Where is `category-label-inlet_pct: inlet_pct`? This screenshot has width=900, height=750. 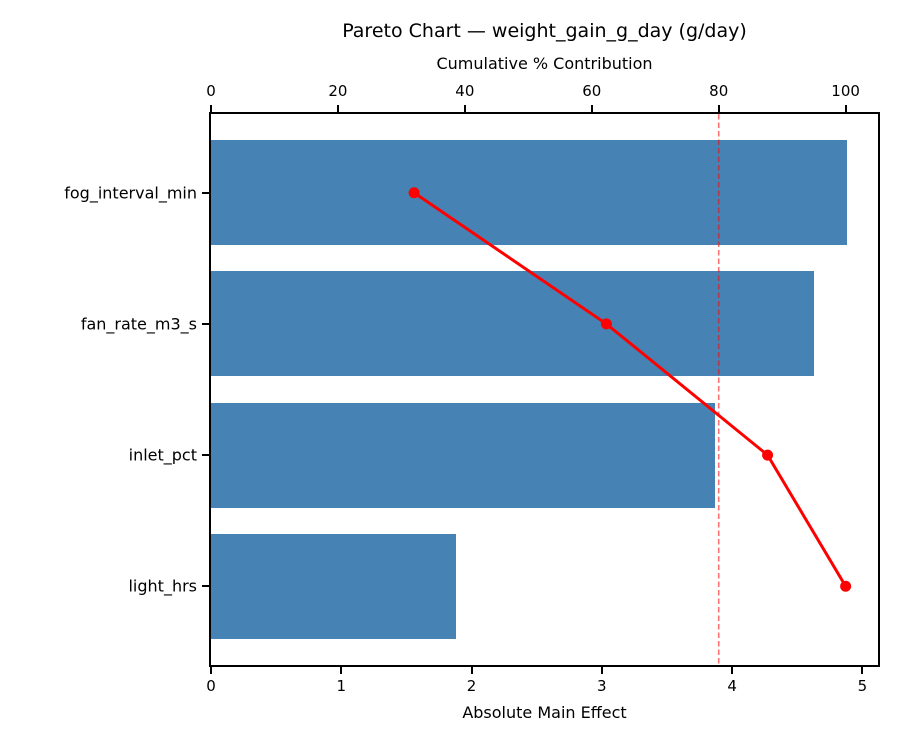 category-label-inlet_pct: inlet_pct is located at coordinates (162, 455).